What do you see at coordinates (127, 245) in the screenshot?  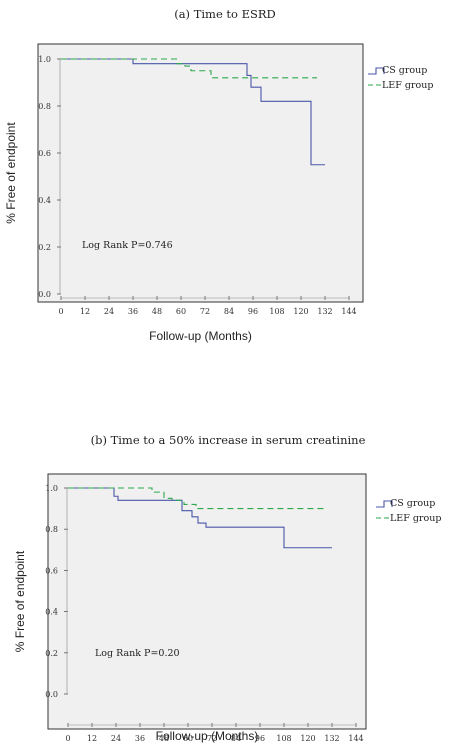 I see `log-rank-annotation: Log Rank P=0.746` at bounding box center [127, 245].